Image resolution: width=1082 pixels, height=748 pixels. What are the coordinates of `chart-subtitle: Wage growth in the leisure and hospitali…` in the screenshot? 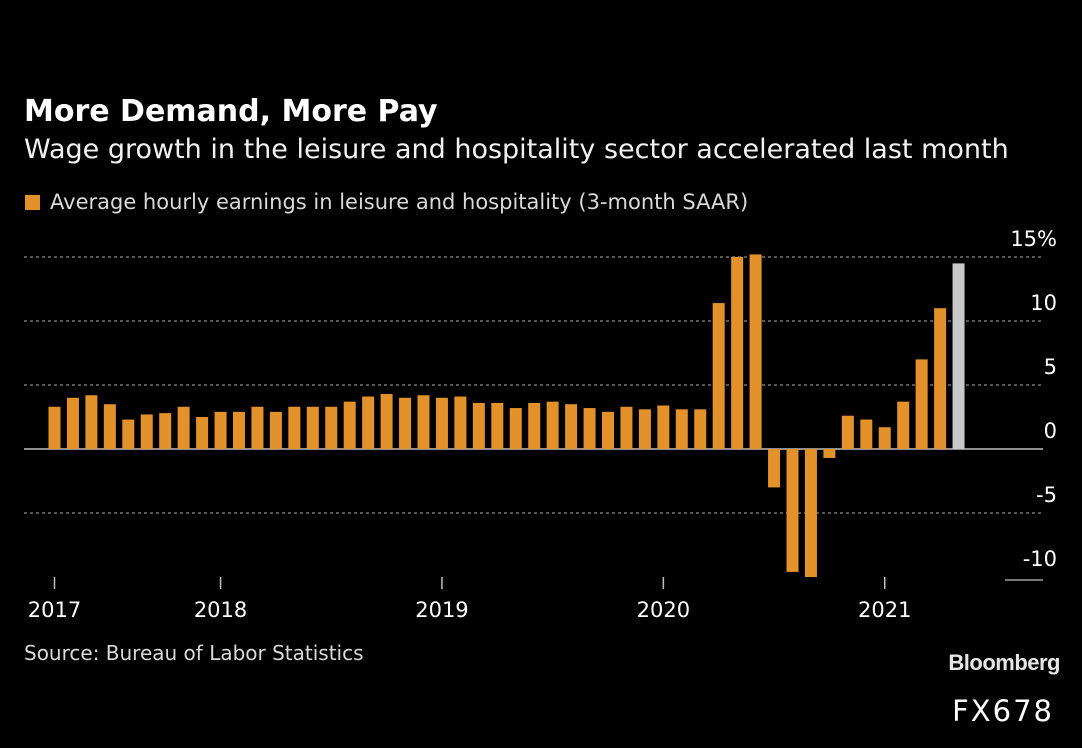 It's located at (516, 149).